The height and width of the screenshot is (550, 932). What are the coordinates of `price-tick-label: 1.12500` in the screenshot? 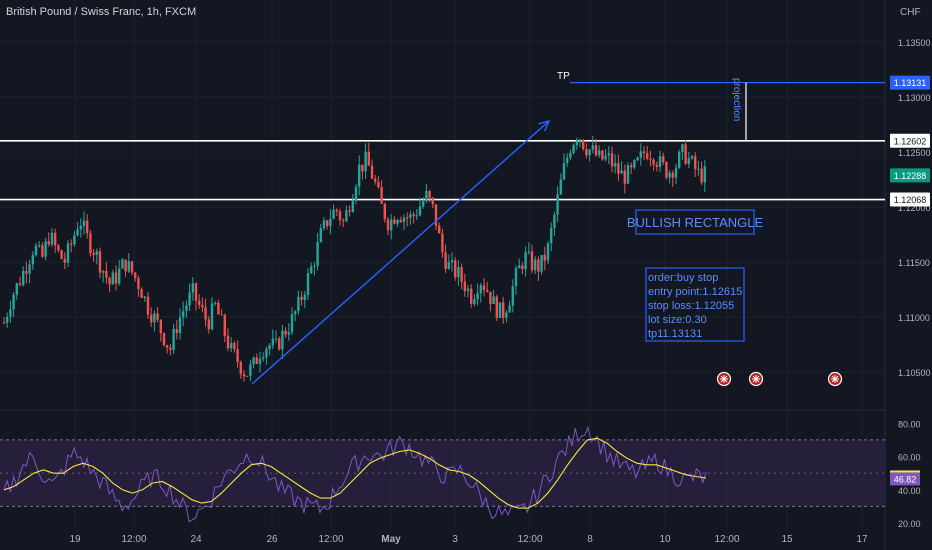 It's located at (914, 153).